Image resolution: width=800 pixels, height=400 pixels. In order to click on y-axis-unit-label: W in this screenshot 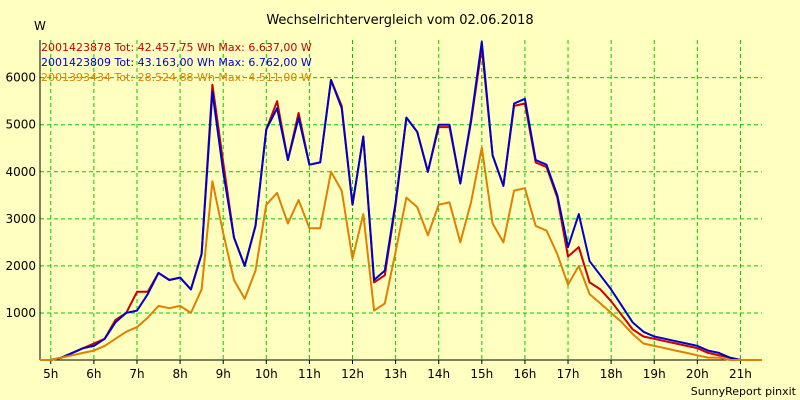, I will do `click(40, 26)`.